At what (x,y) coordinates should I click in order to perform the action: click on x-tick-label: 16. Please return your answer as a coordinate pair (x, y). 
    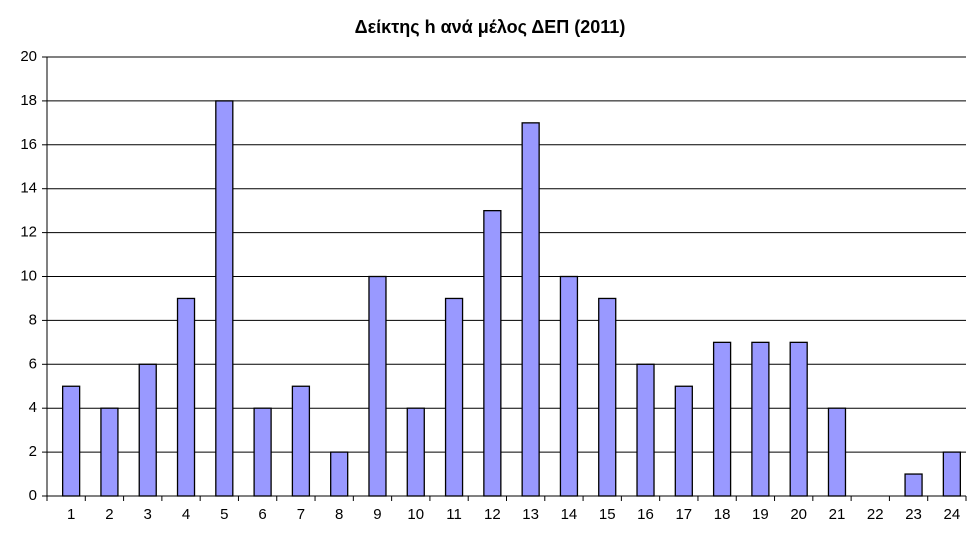
    Looking at the image, I should click on (645, 514).